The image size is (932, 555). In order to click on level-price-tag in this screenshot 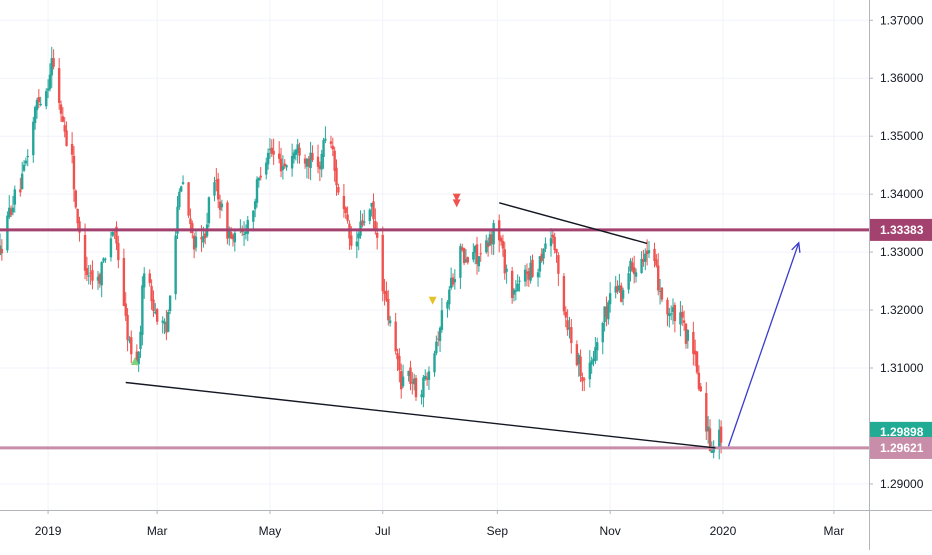, I will do `click(901, 447)`.